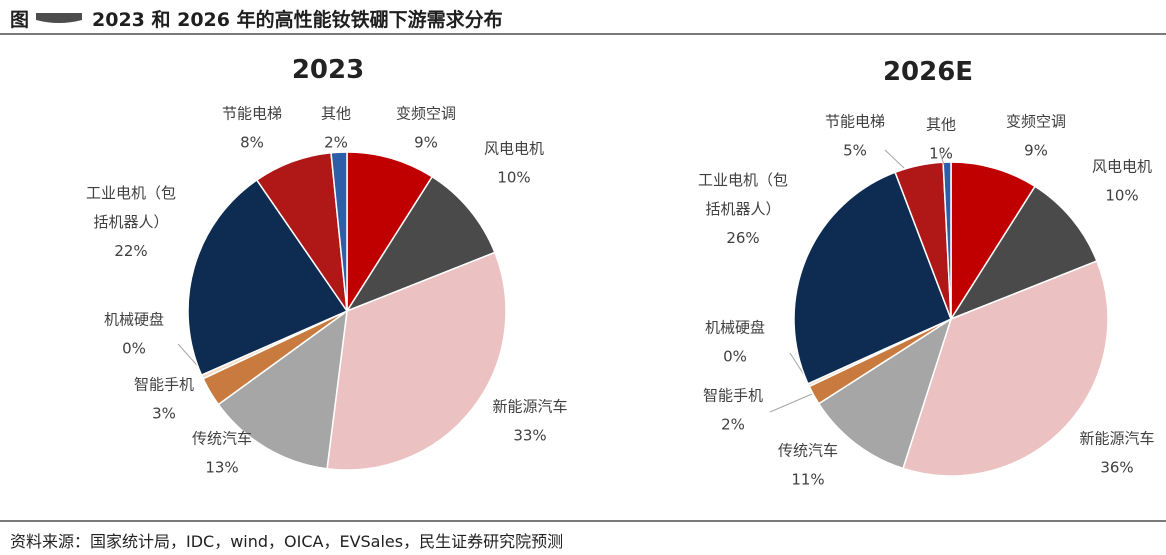 This screenshot has width=1166, height=555. Describe the element at coordinates (164, 399) in the screenshot. I see `slice-label: 智能手机 3%` at that location.